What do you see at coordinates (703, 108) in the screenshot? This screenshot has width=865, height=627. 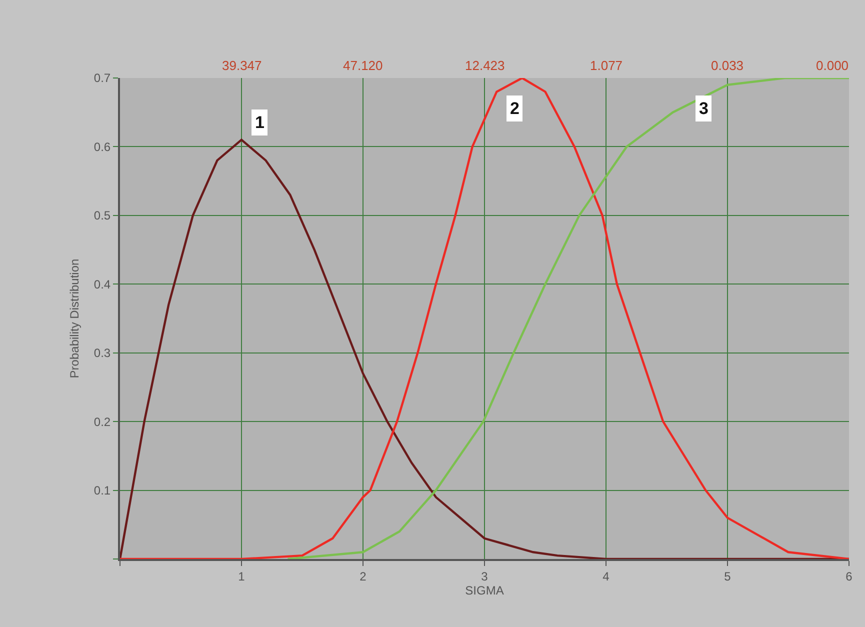 I see `annotation: 3` at bounding box center [703, 108].